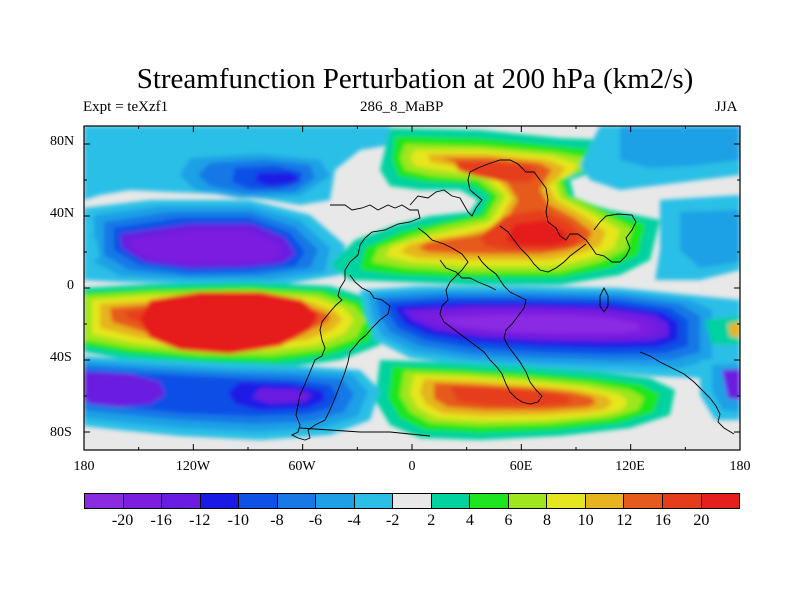  I want to click on colorbar-label: -12, so click(200, 520).